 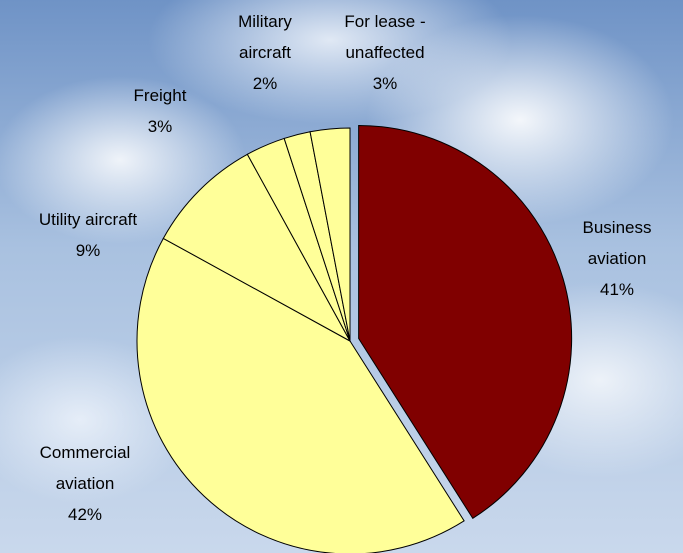 I want to click on category-label: Utility aircraft, so click(x=88, y=219).